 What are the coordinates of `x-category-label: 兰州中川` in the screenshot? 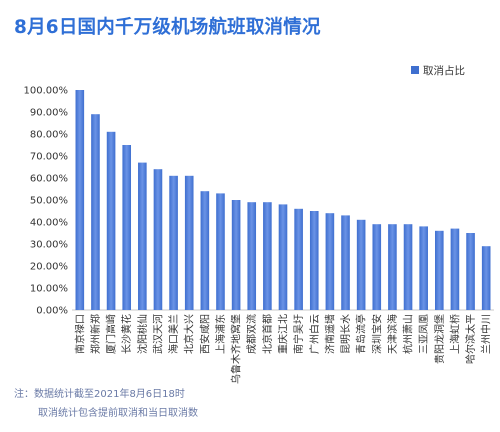 It's located at (486, 334).